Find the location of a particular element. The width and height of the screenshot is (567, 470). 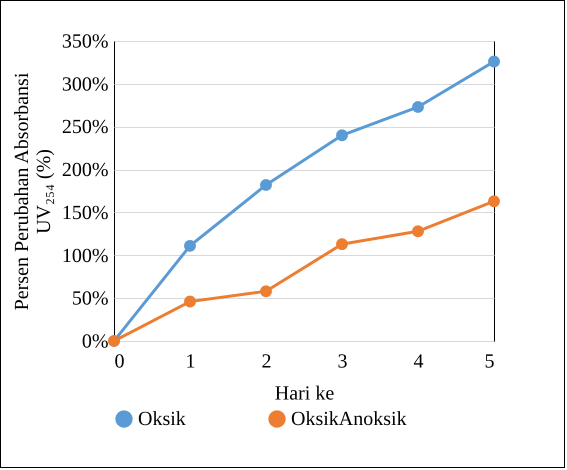

y-tick-label: 200% is located at coordinates (85, 170).